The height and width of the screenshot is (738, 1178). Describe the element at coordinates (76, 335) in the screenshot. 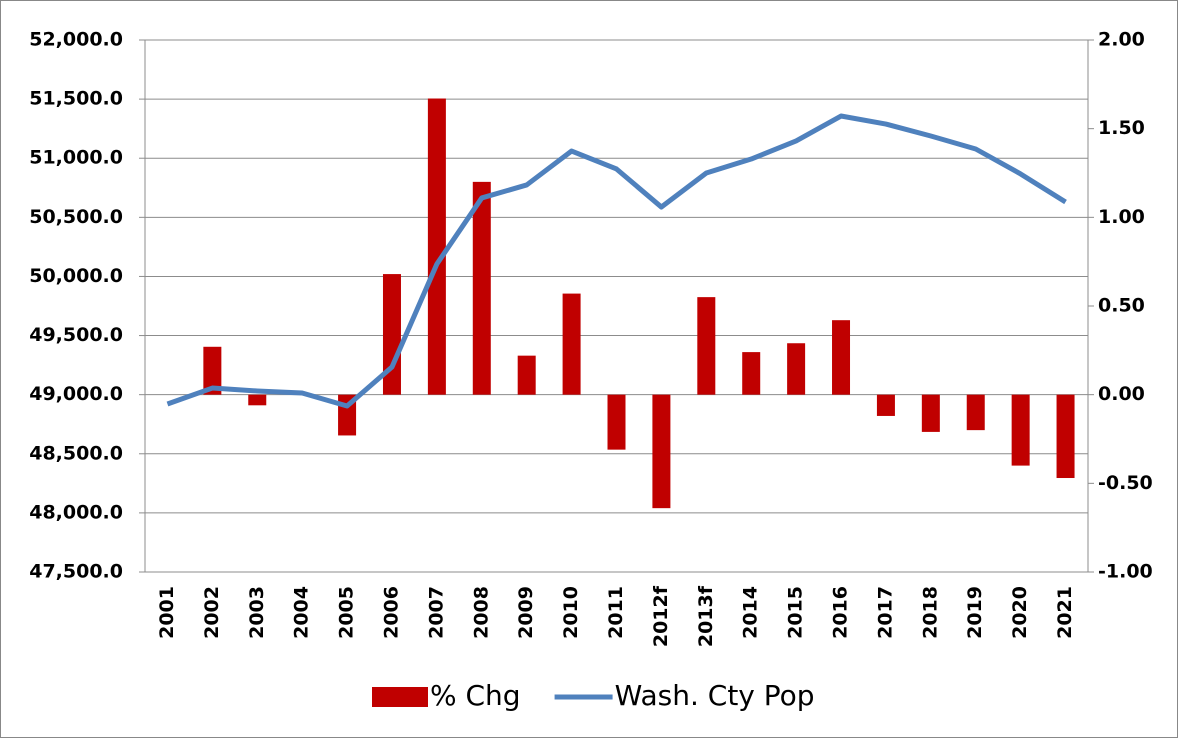

I see `y-tick-label: 49,500.0` at that location.